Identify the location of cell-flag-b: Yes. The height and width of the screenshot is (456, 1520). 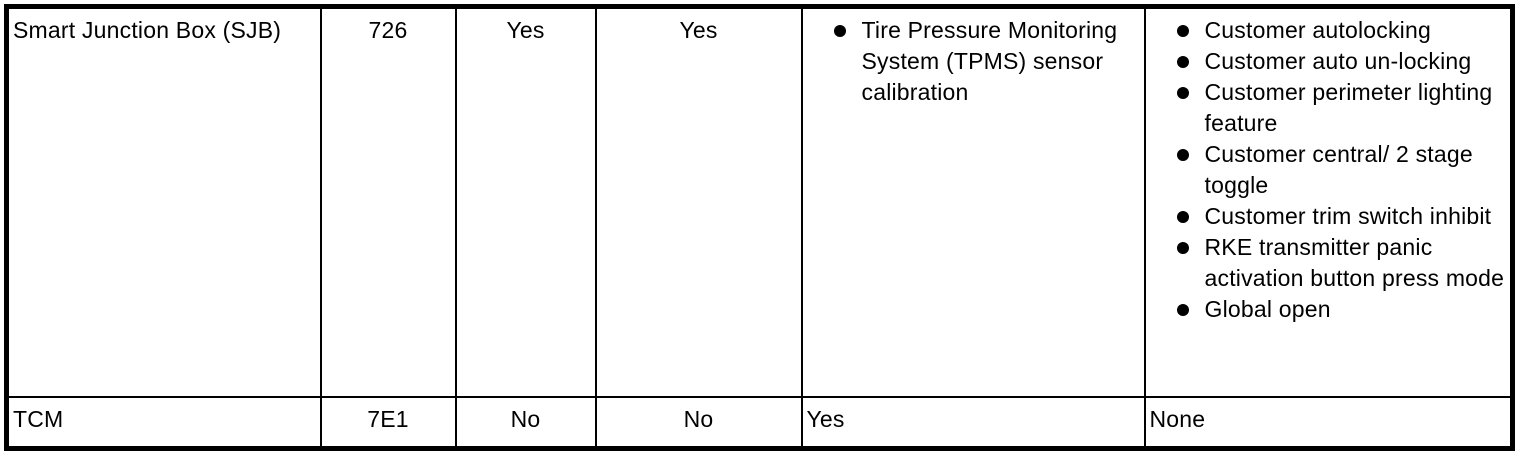
(698, 201).